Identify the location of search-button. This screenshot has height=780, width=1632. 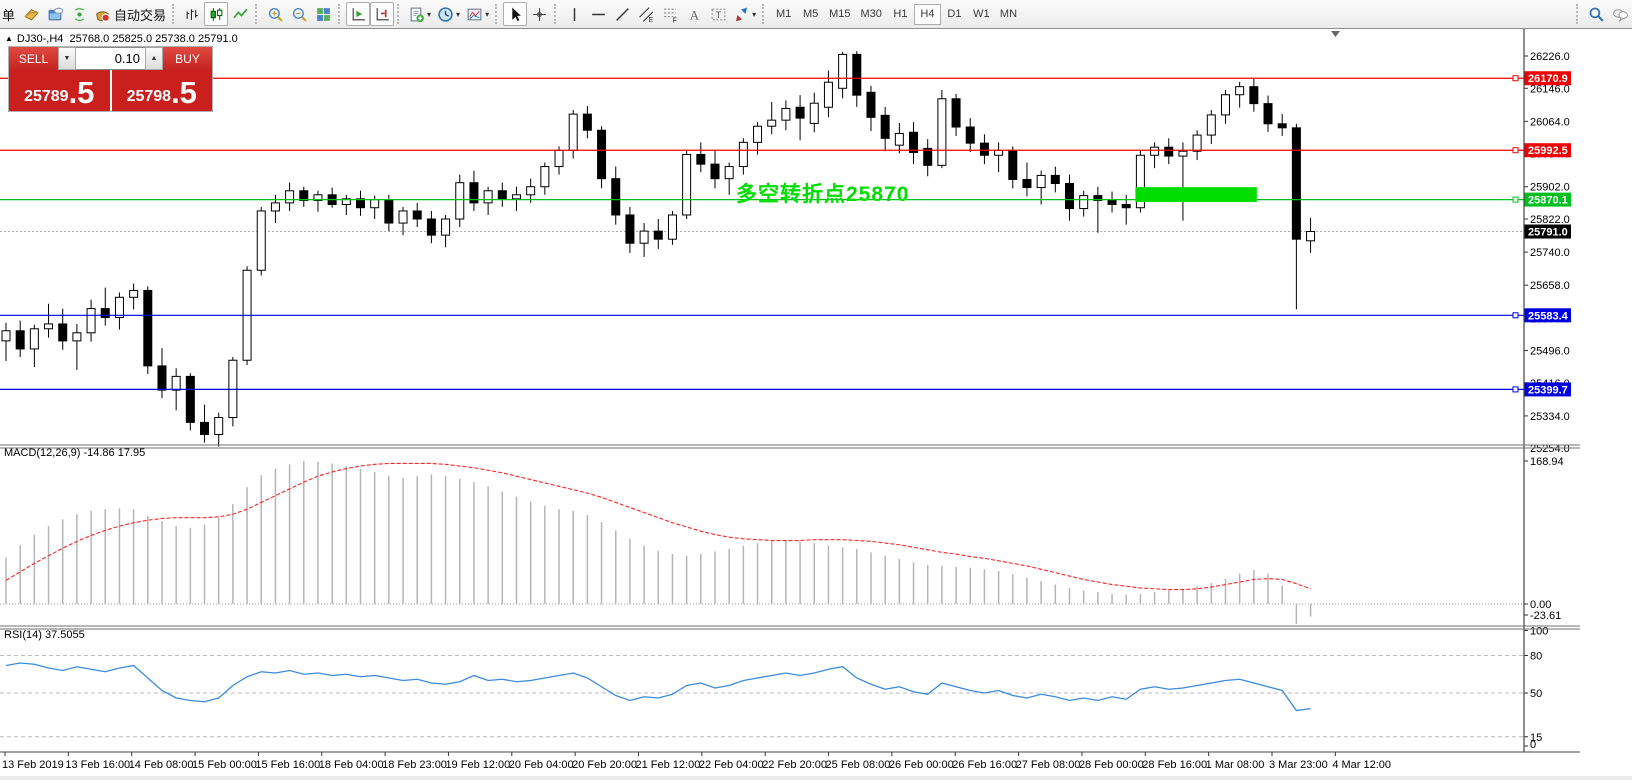
(1596, 14).